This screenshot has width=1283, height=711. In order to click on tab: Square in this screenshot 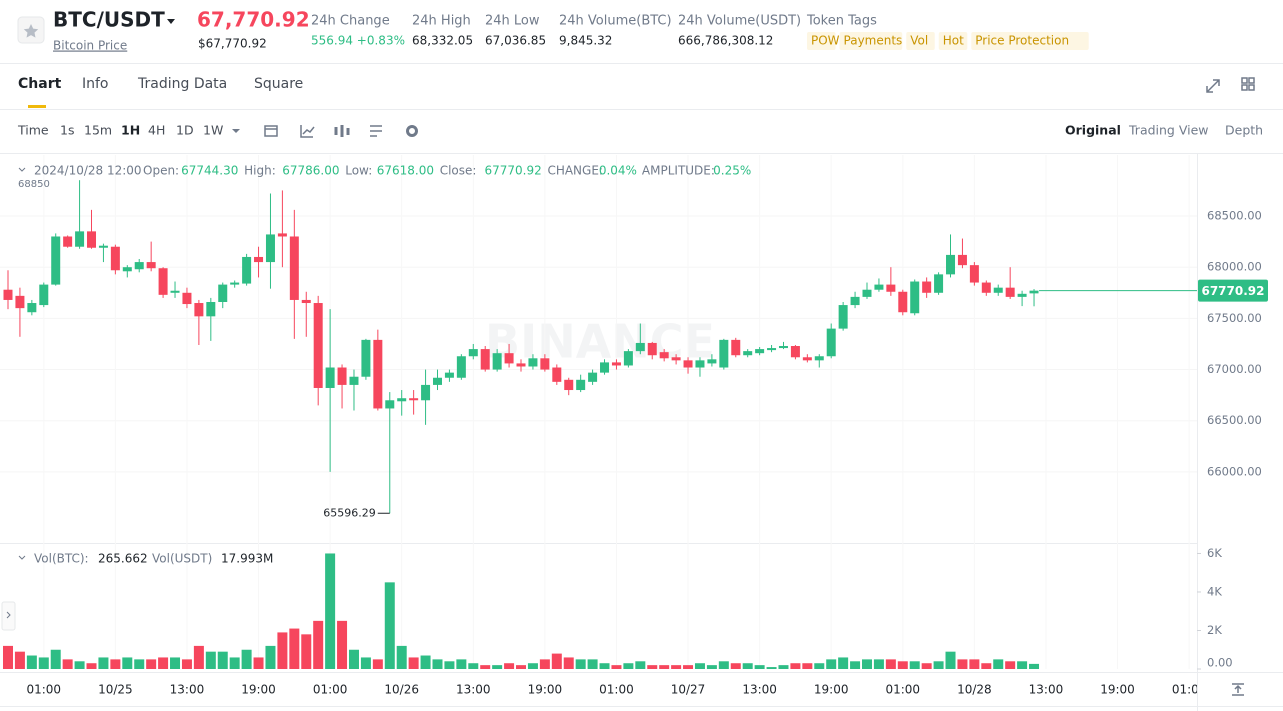, I will do `click(278, 84)`.